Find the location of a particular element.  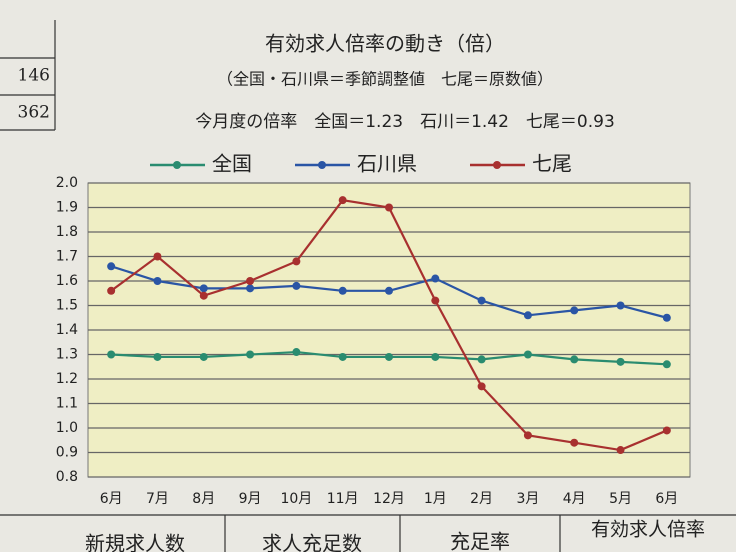

y-tick-label: 0.9 is located at coordinates (67, 453).